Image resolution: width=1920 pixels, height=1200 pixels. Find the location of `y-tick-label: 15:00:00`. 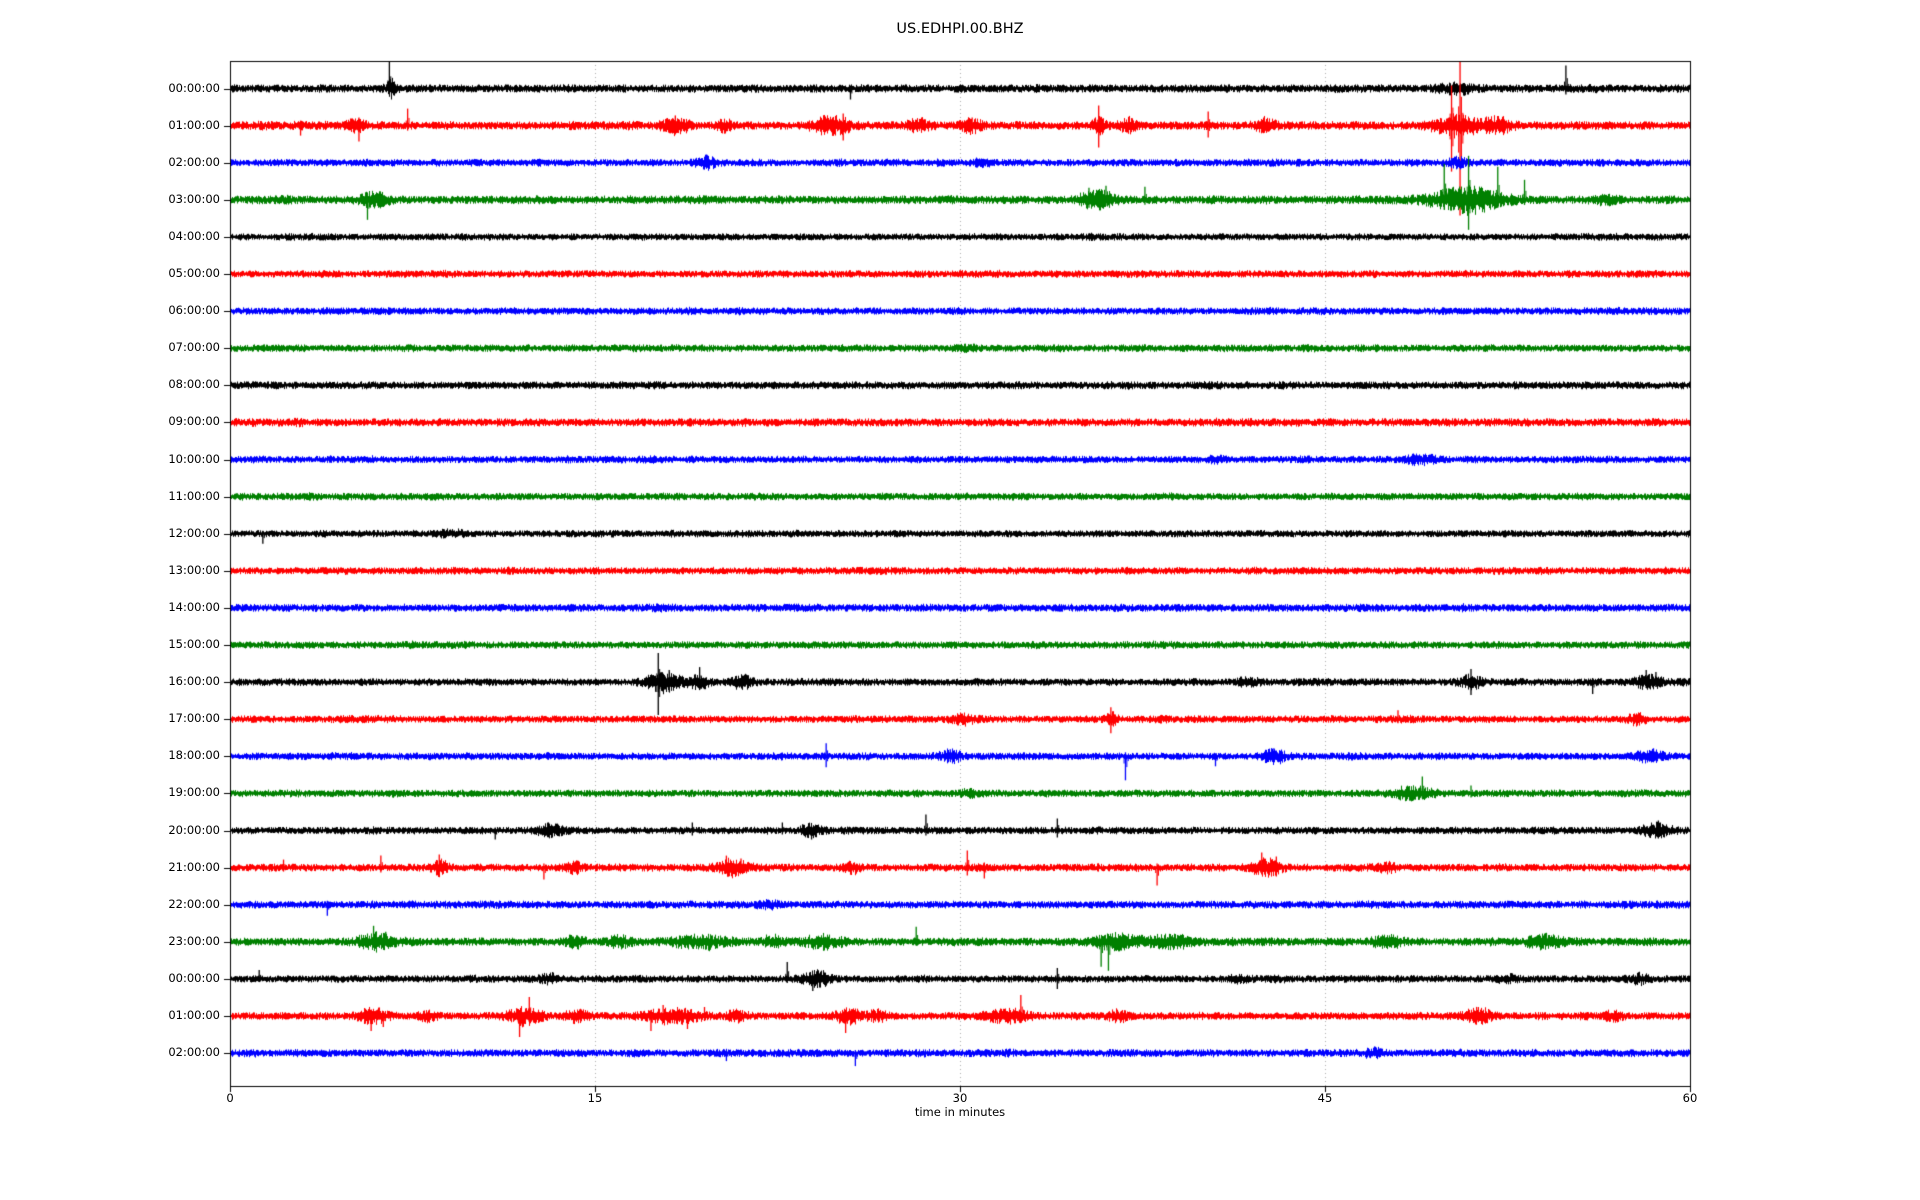

y-tick-label: 15:00:00 is located at coordinates (194, 644).